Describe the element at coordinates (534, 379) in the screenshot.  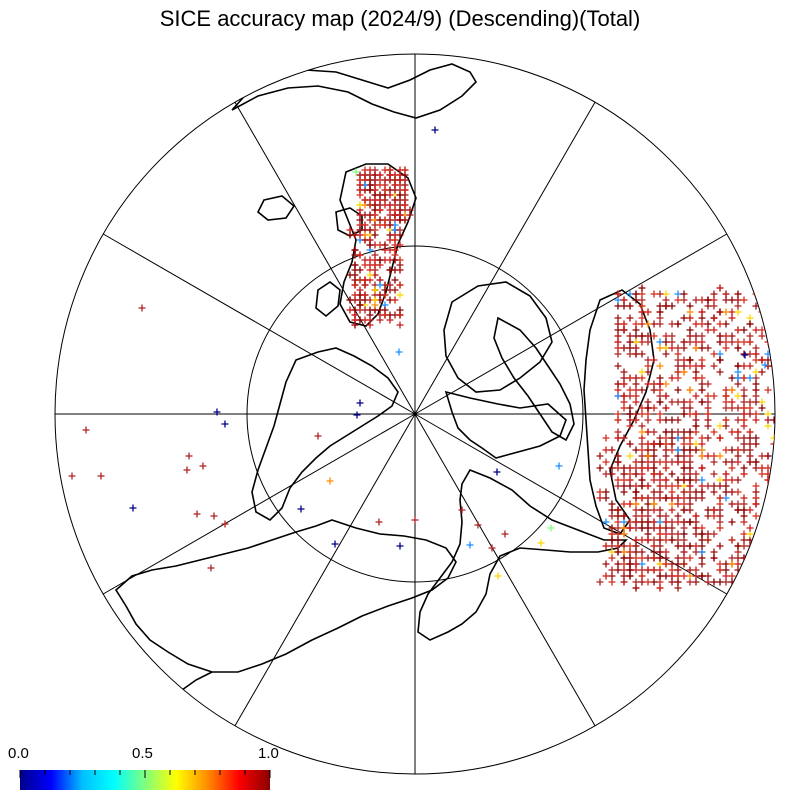
I see `baffin-island-coast` at that location.